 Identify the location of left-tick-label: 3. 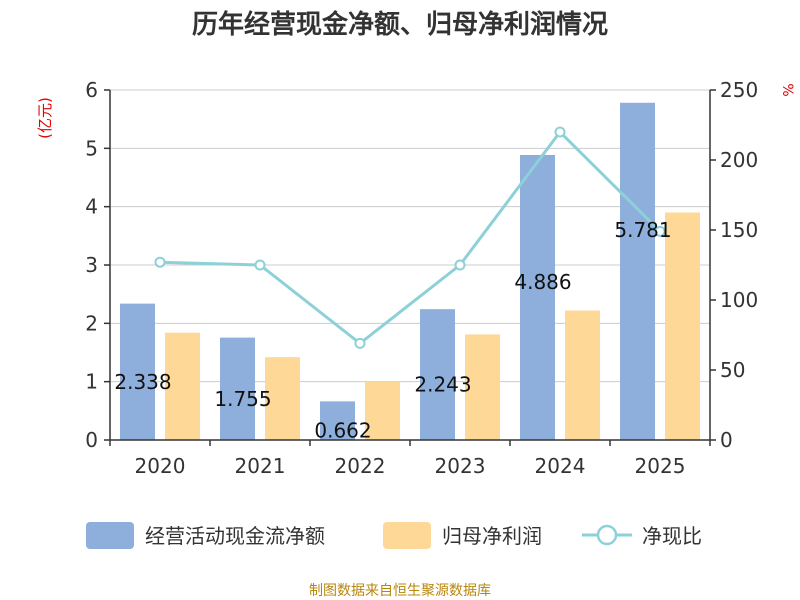
(91, 265).